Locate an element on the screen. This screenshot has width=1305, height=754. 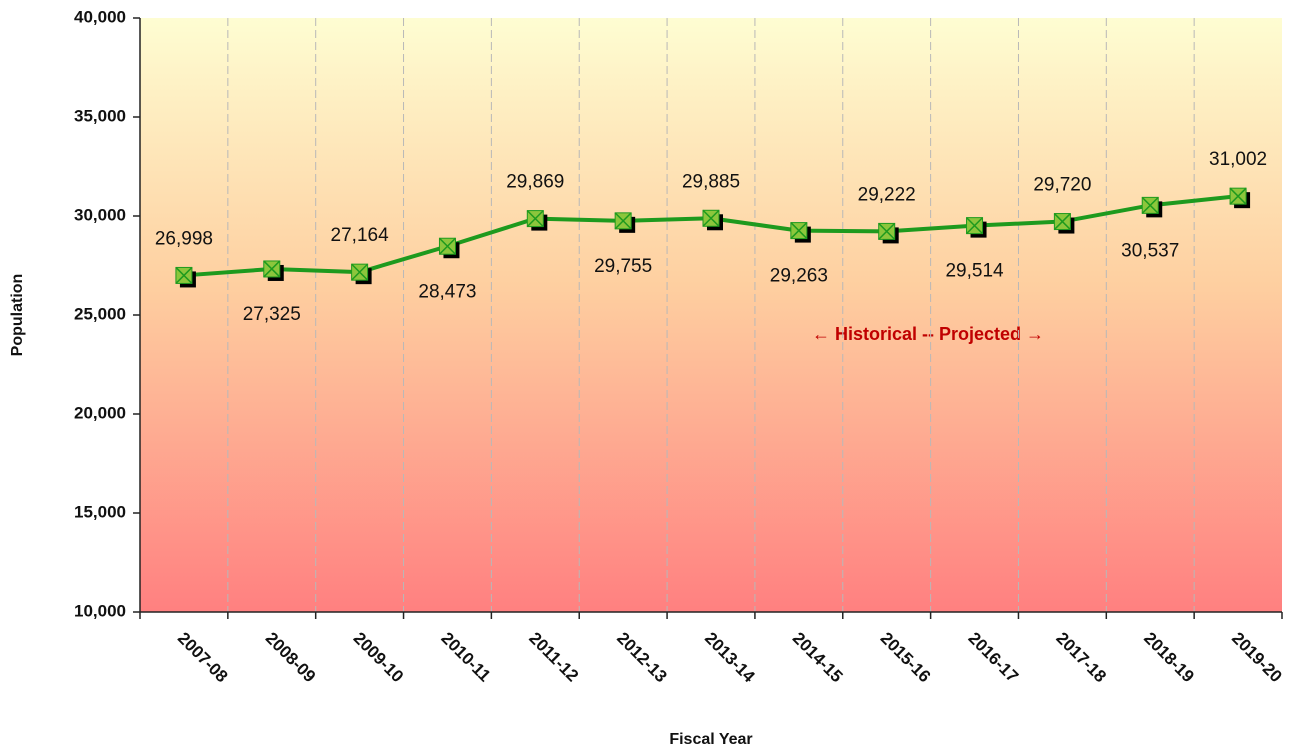
annotation: ← Historical -- Projected → is located at coordinates (928, 334).